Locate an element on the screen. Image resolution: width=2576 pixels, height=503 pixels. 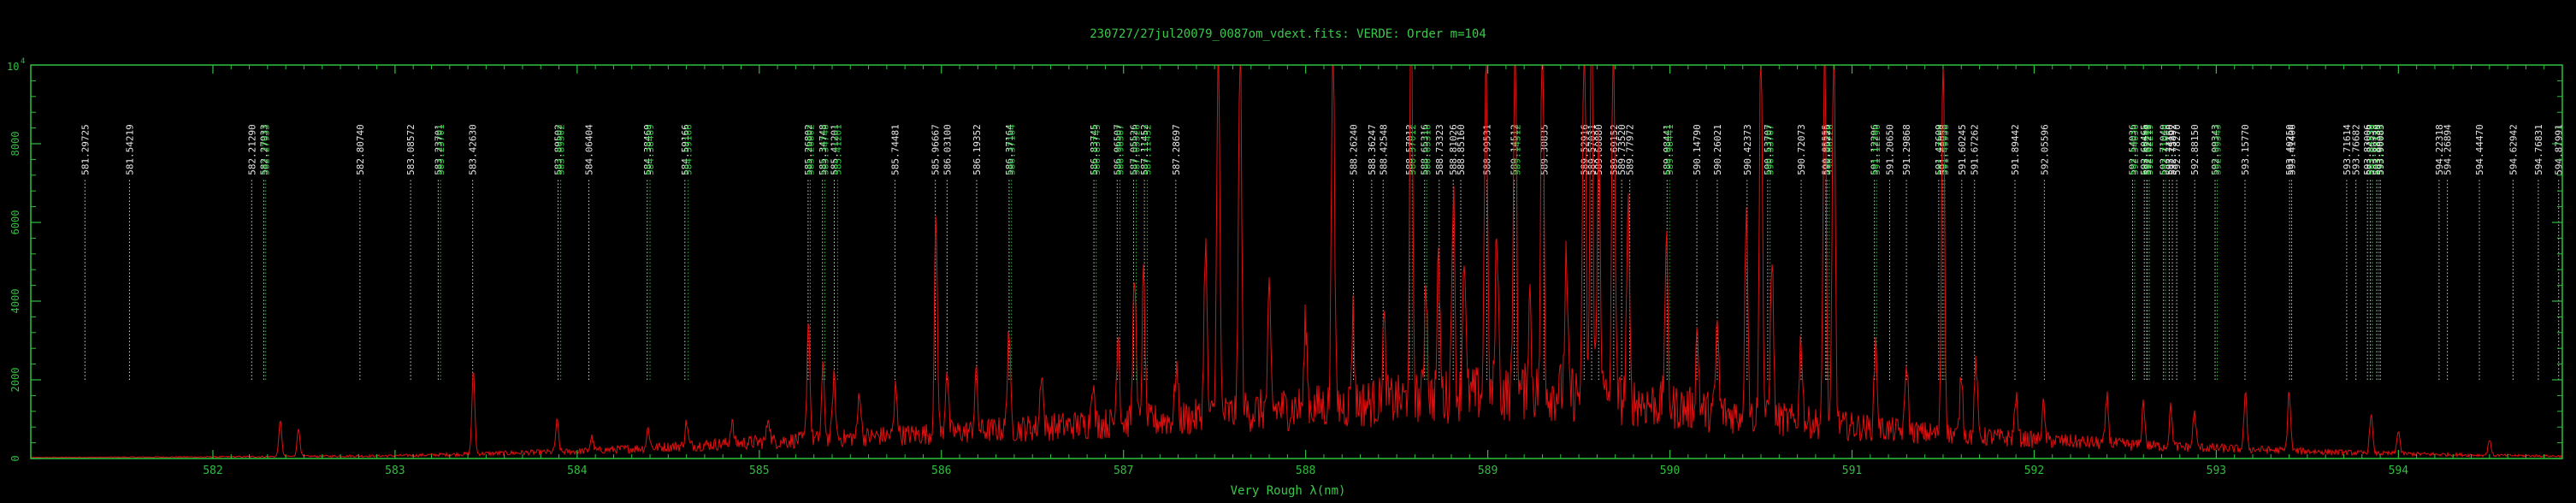
reference-line-label: 594.44470 is located at coordinates (2479, 149).